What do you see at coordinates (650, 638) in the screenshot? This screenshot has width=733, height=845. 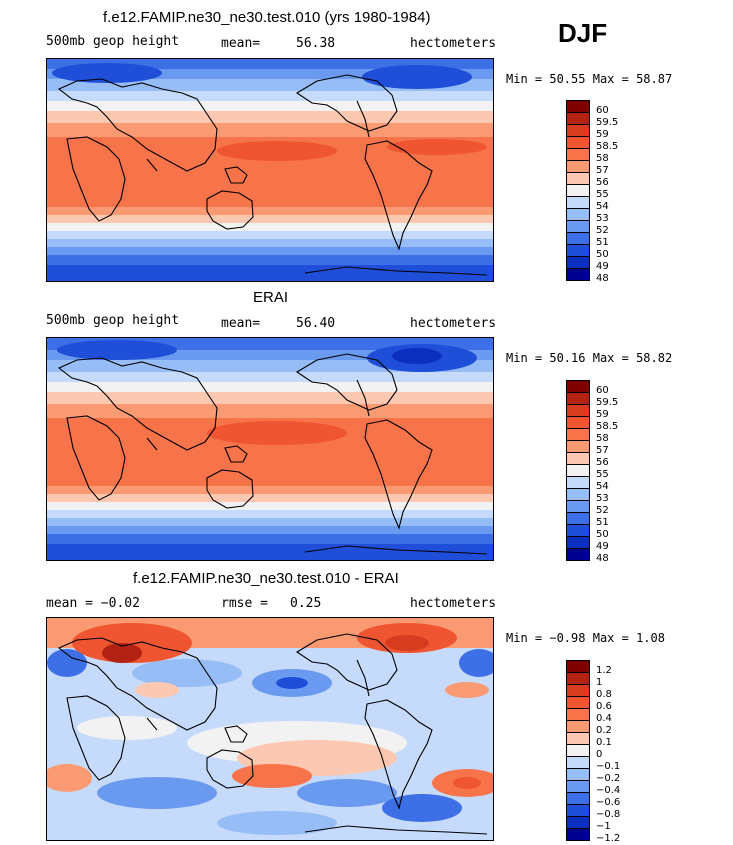 I see `panel-3-max-value: 1.08` at bounding box center [650, 638].